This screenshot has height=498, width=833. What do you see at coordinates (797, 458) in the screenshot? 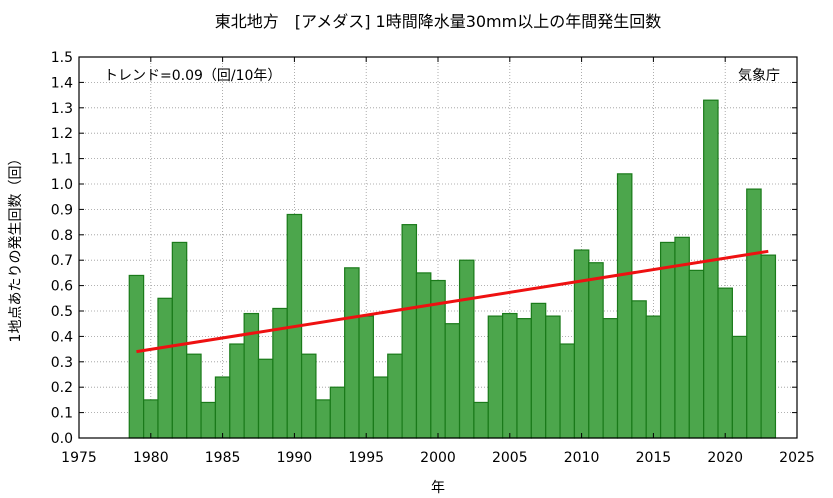
I see `x-tick-label: 2025` at bounding box center [797, 458].